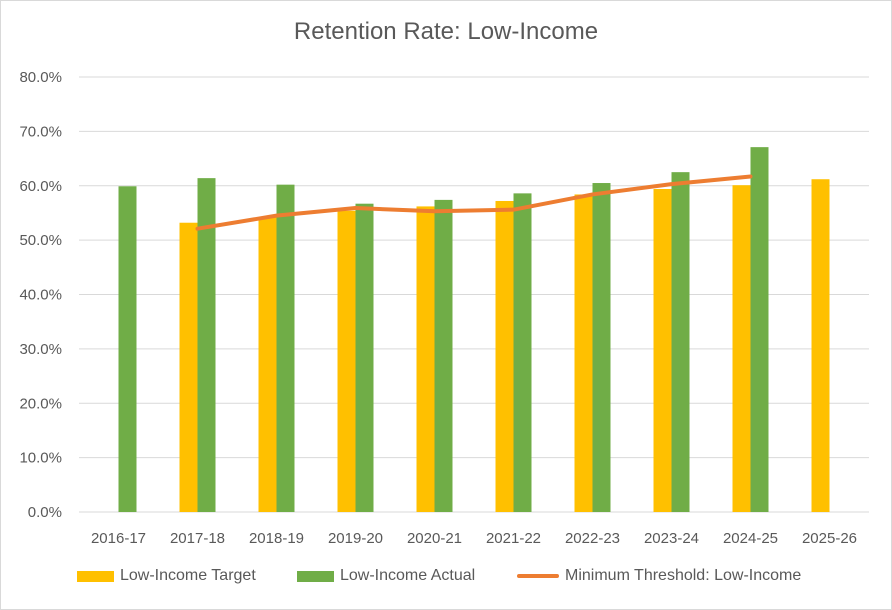 This screenshot has height=610, width=892. Describe the element at coordinates (434, 538) in the screenshot. I see `x-tick-label: 2020-21` at that location.